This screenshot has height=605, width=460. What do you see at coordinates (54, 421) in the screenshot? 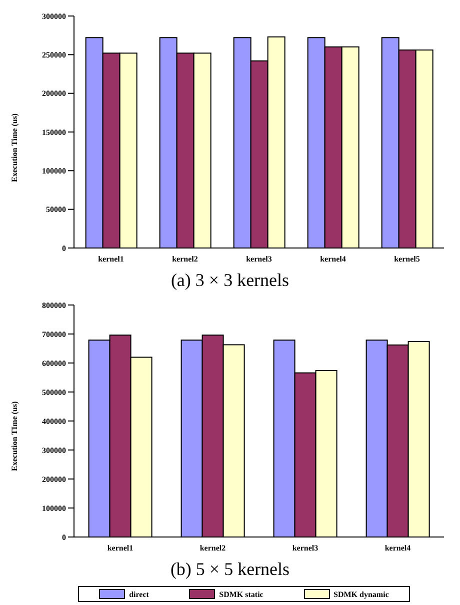
I see `y-tick-label: 400000` at bounding box center [54, 421].